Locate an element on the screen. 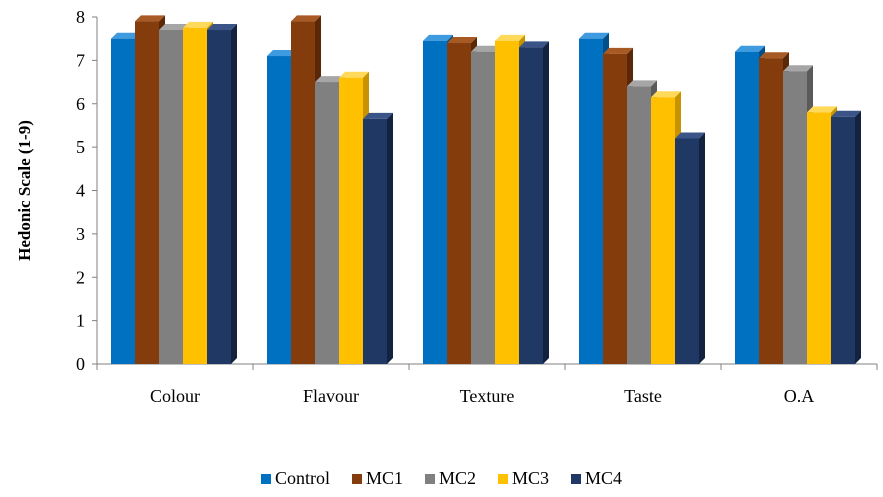  legend-label: MC3 is located at coordinates (531, 478).